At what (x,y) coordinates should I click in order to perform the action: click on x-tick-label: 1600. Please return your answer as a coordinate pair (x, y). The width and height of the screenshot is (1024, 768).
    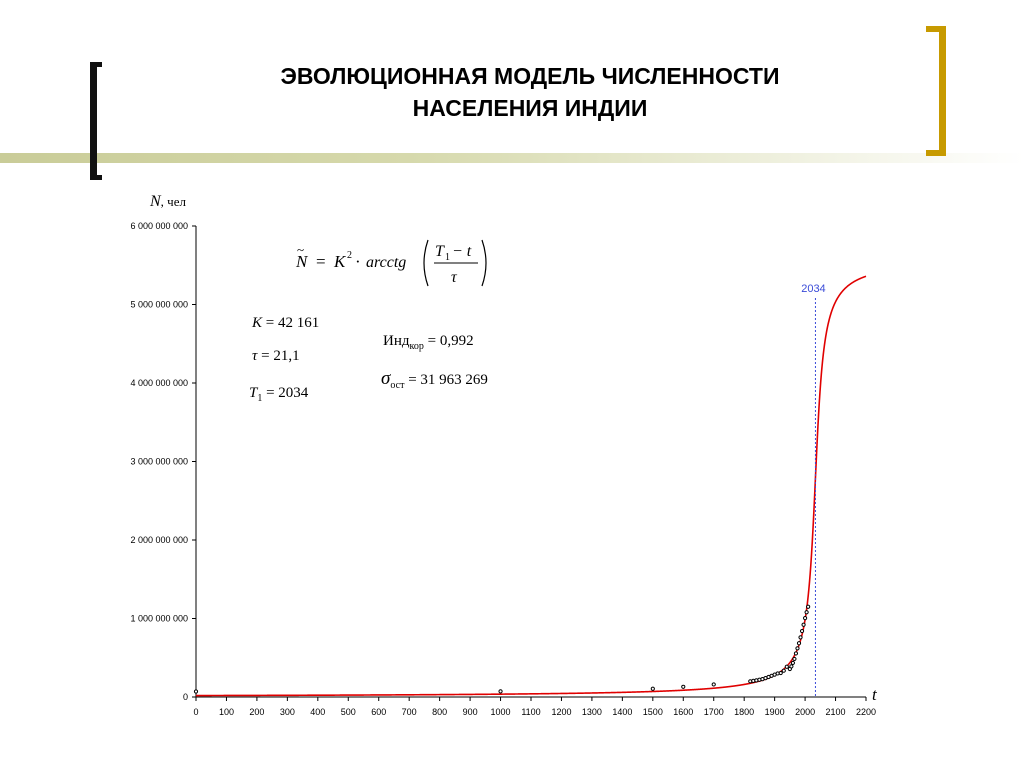
    Looking at the image, I should click on (683, 712).